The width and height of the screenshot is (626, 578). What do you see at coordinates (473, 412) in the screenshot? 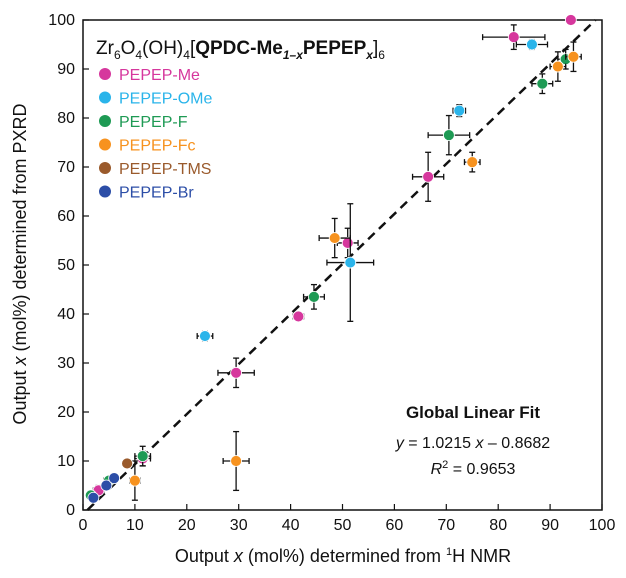
I see `fit-title: Global Linear Fit` at bounding box center [473, 412].